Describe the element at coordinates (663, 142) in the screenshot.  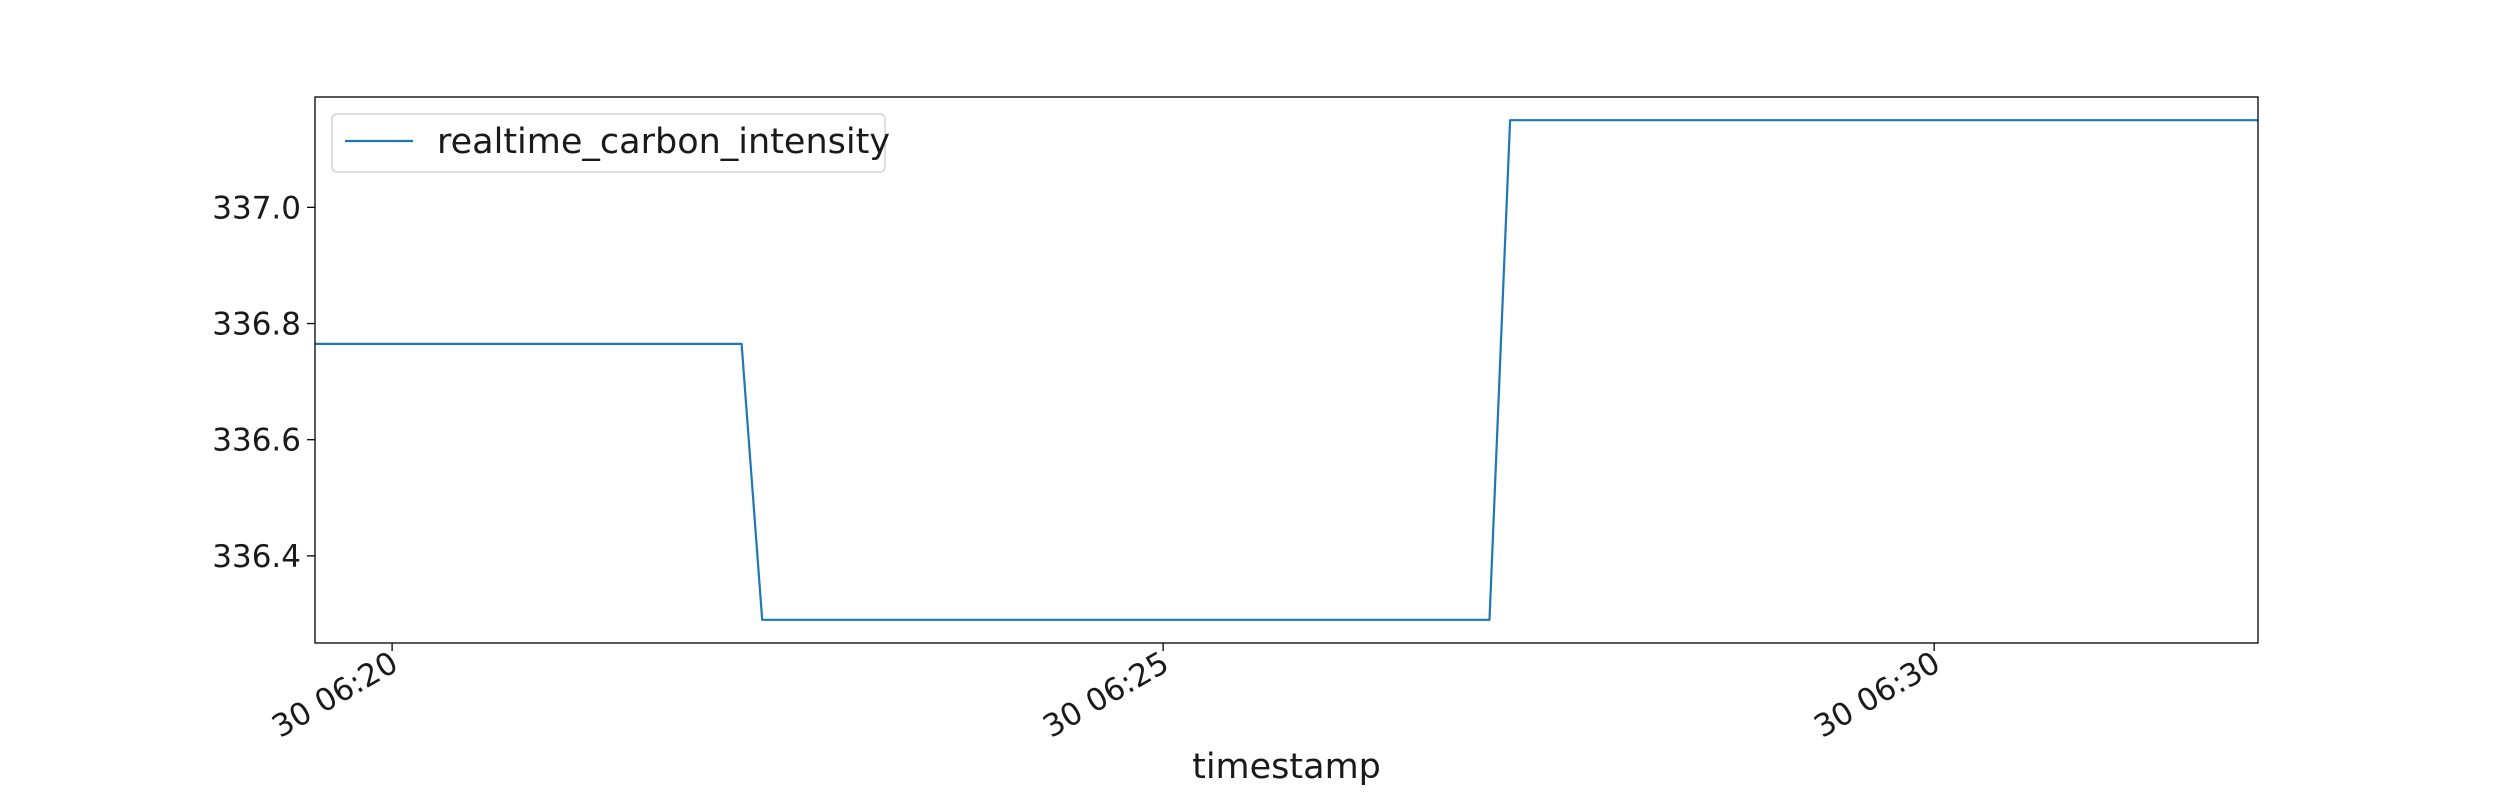
I see `legend-label: realtime_carbon_intensity` at that location.